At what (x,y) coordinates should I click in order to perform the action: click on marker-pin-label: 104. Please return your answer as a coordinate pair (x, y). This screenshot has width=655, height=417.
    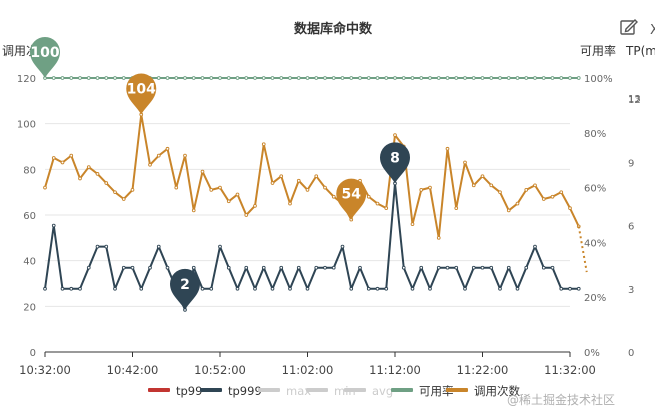
    Looking at the image, I should click on (141, 90).